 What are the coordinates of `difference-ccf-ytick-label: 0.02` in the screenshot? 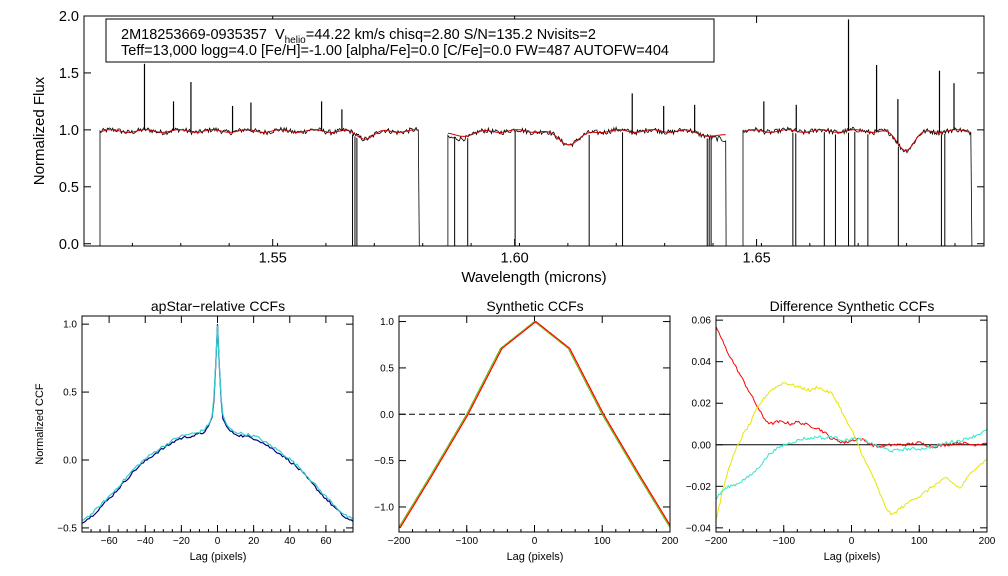 It's located at (702, 404).